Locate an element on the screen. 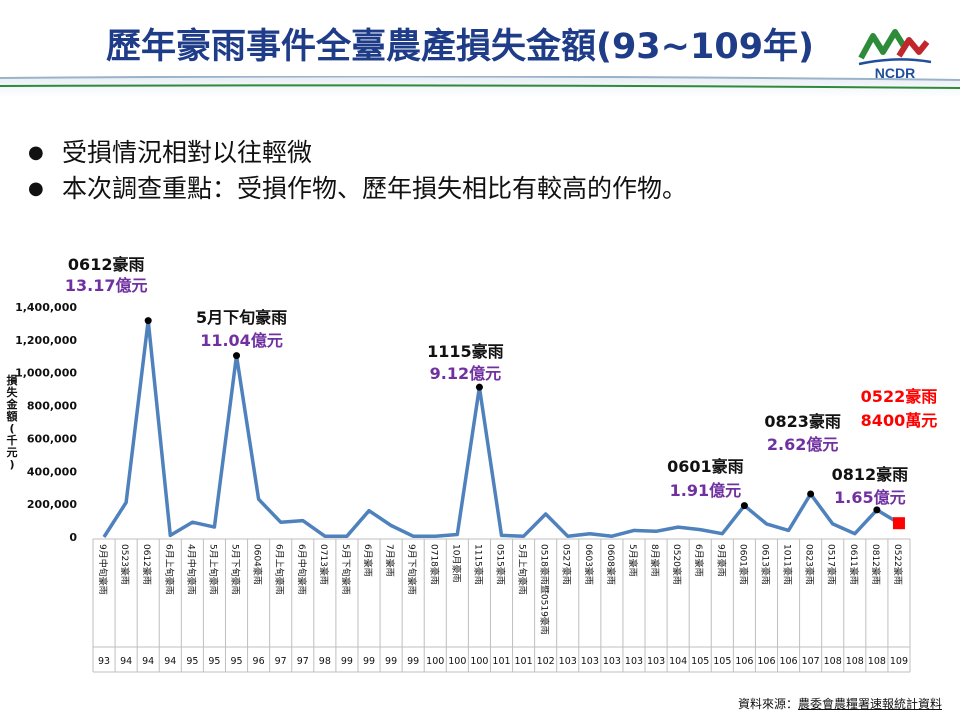 Image resolution: width=960 pixels, height=720 pixels. y-axis-label-char: ( is located at coordinates (11, 428).